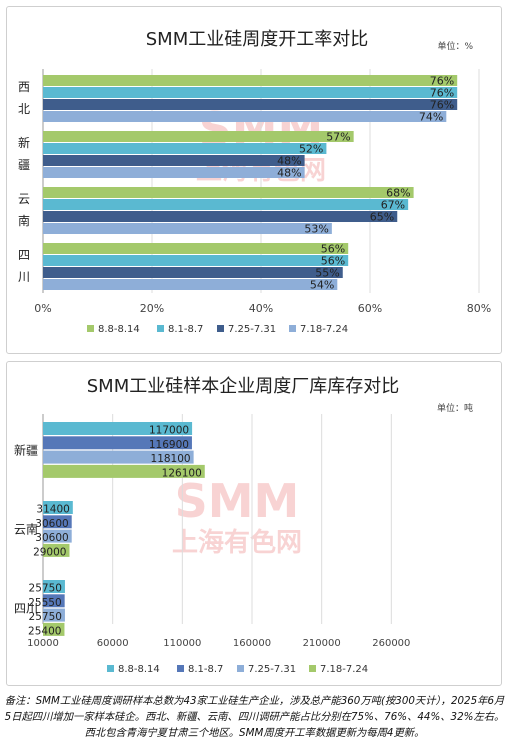 This screenshot has width=509, height=750. What do you see at coordinates (382, 217) in the screenshot?
I see `data-label: 65%` at bounding box center [382, 217].